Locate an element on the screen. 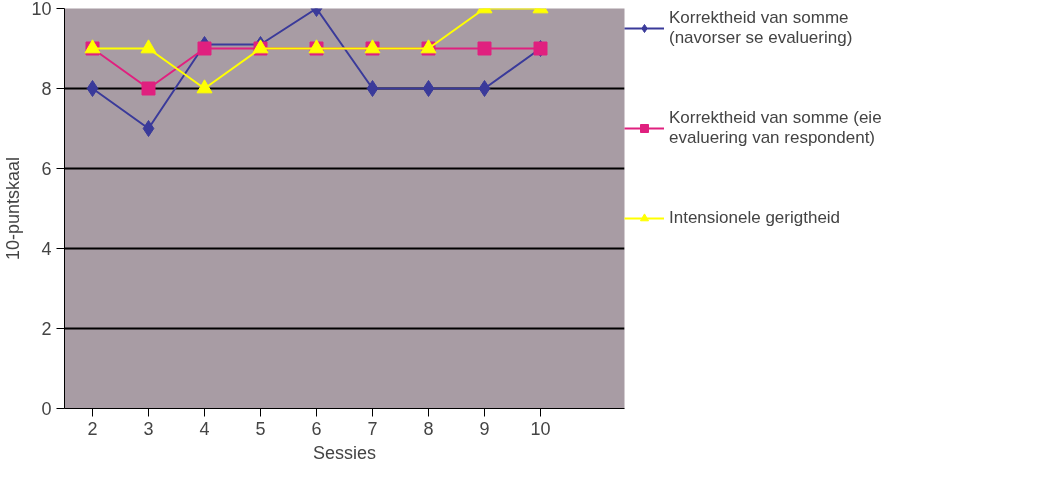 This screenshot has width=1043, height=497. x-axis-title: Sessies is located at coordinates (344, 452).